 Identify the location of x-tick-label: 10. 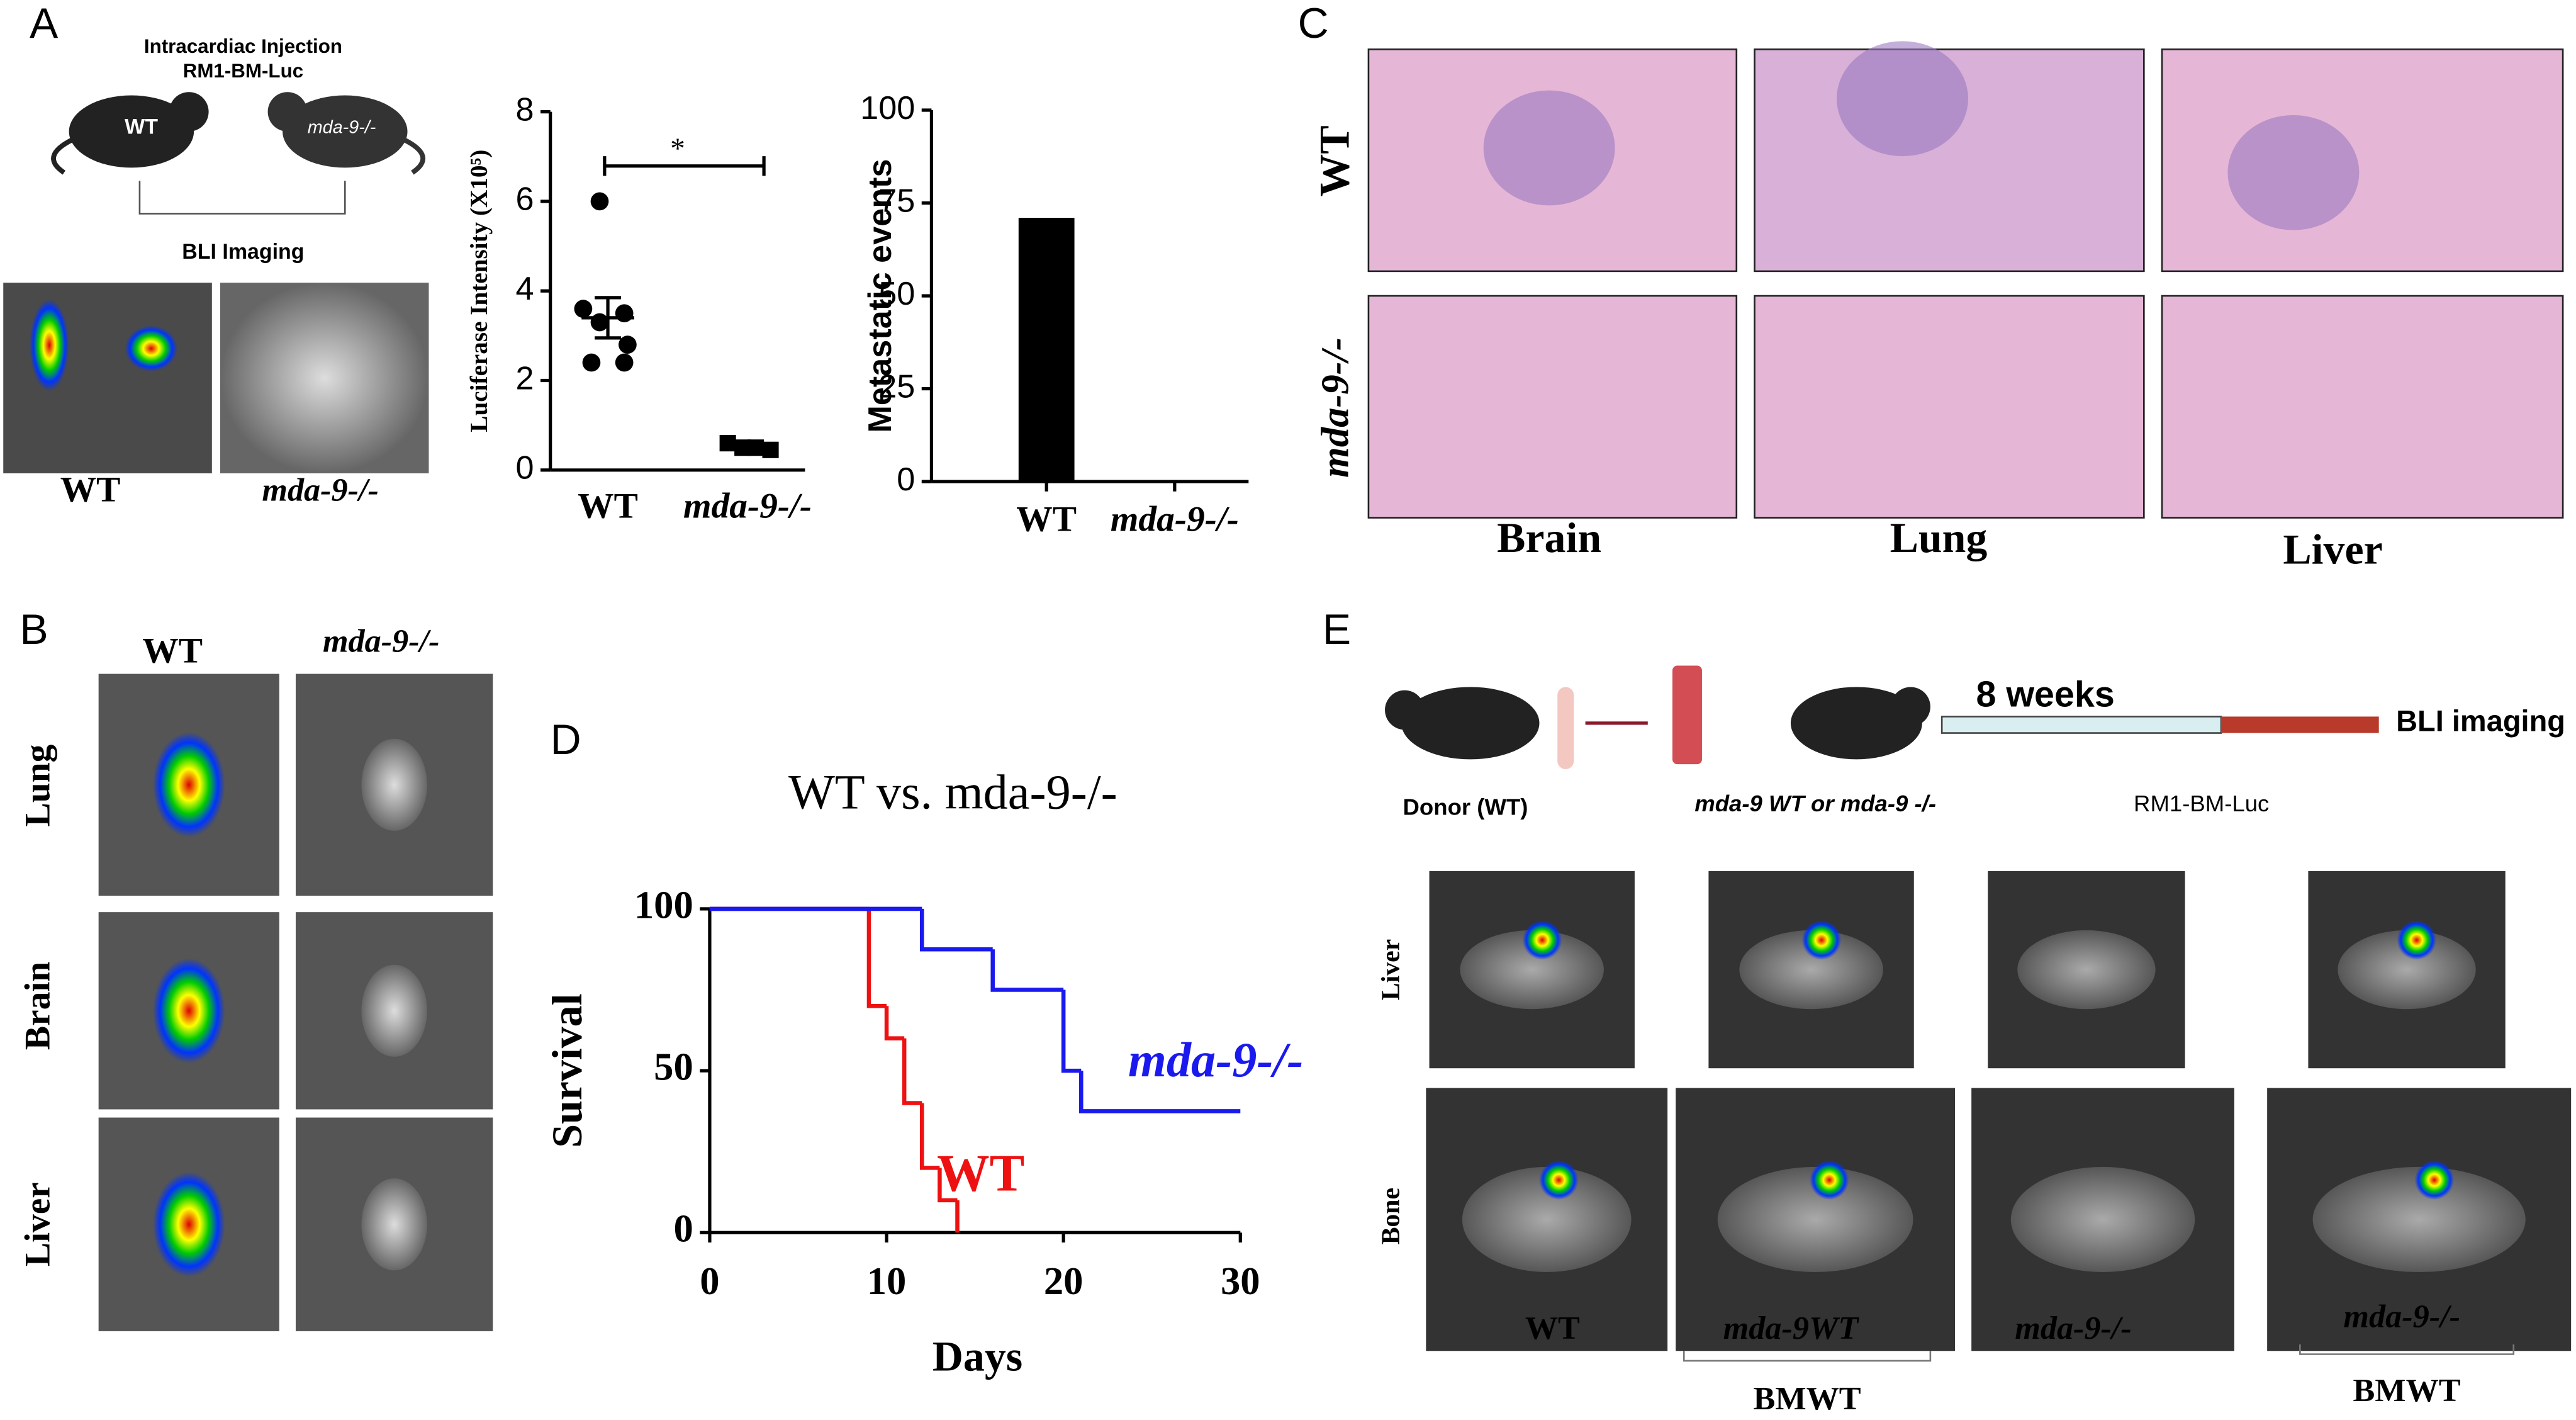
(887, 1281).